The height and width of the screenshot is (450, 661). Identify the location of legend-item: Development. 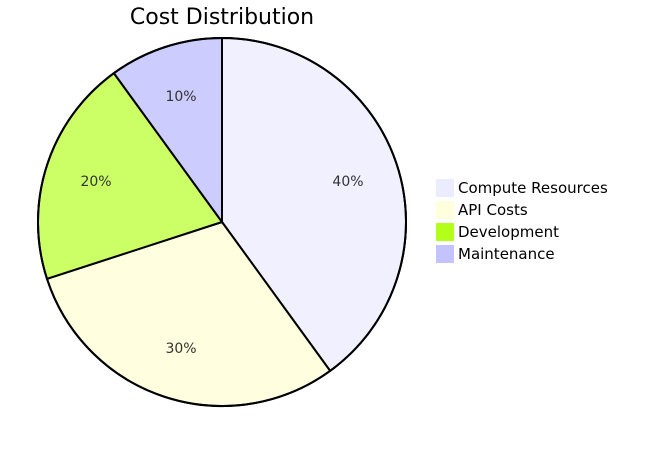
(497, 232).